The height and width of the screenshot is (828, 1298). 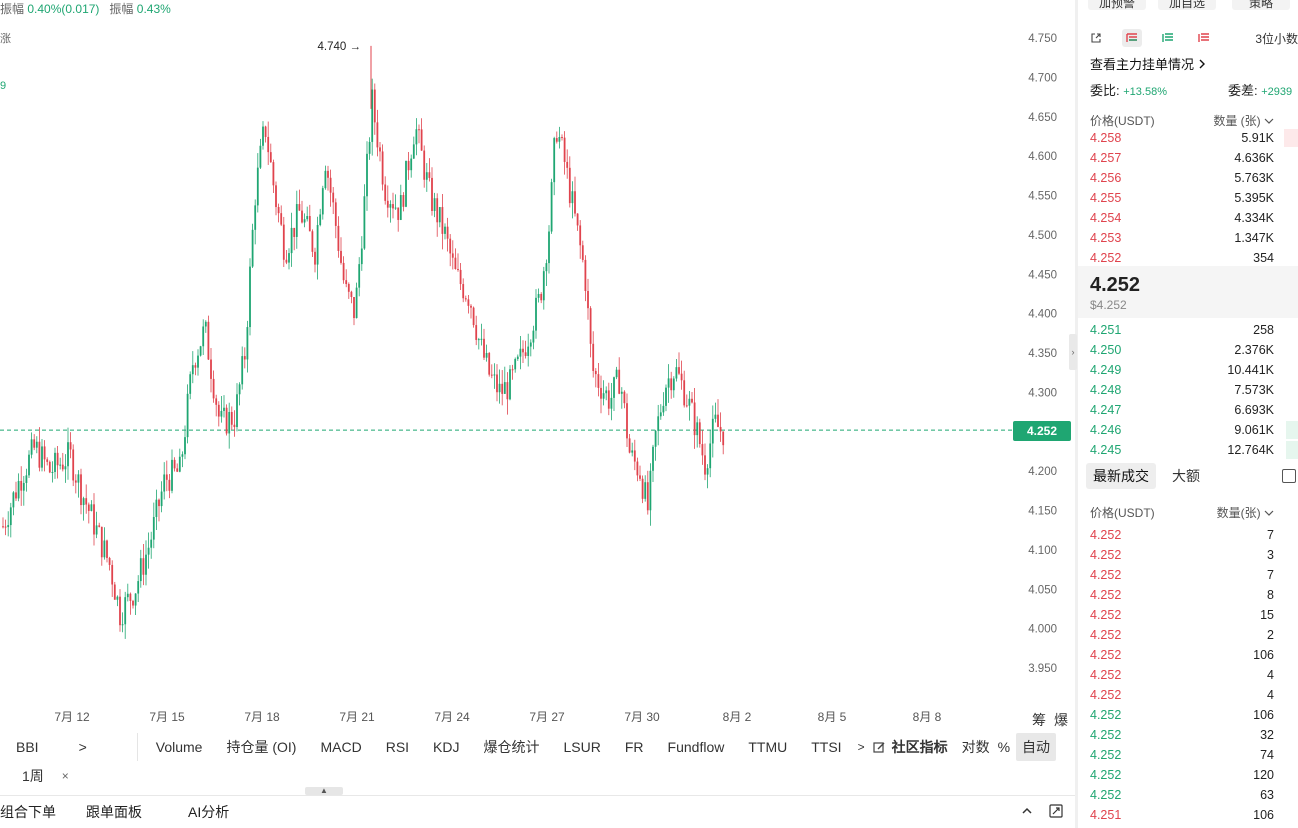 I want to click on bid-row: 4.247 6.693K, so click(x=1188, y=410).